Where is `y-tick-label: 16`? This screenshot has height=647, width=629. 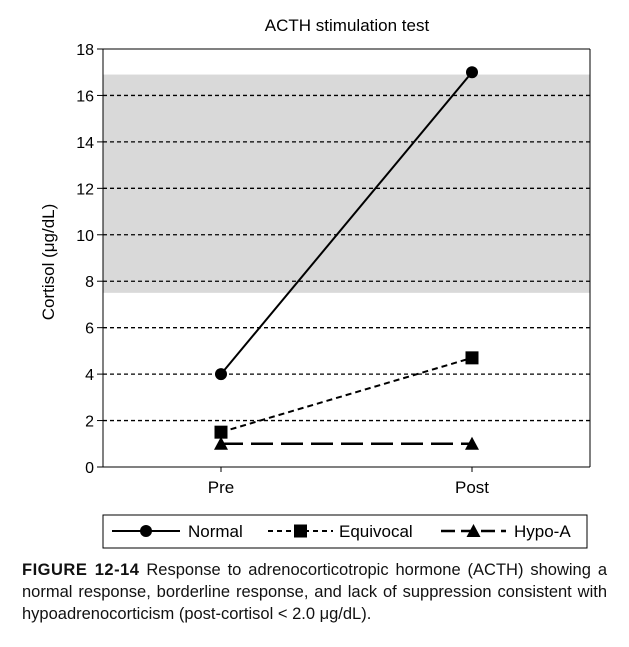
y-tick-label: 16 is located at coordinates (85, 96).